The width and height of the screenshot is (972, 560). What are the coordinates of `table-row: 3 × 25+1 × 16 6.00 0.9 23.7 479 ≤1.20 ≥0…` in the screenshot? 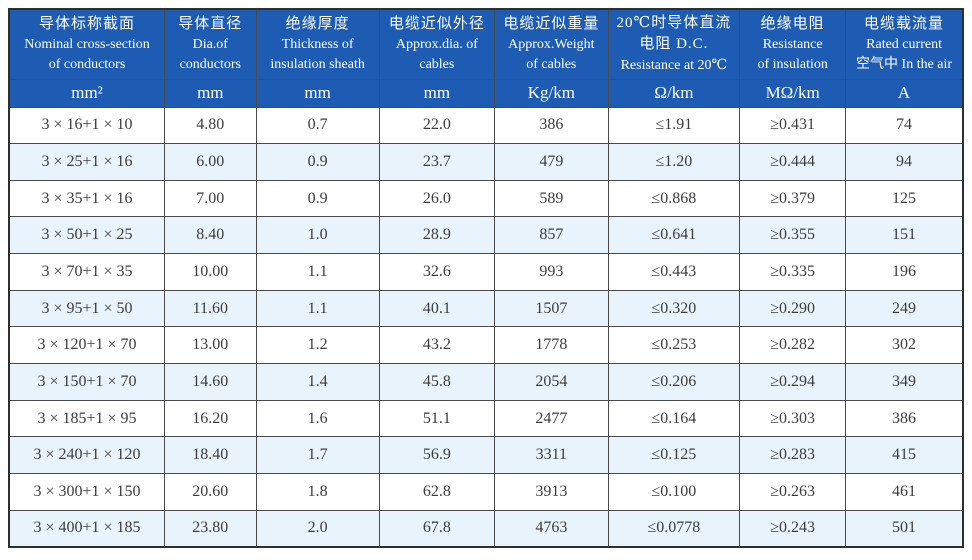 It's located at (486, 162).